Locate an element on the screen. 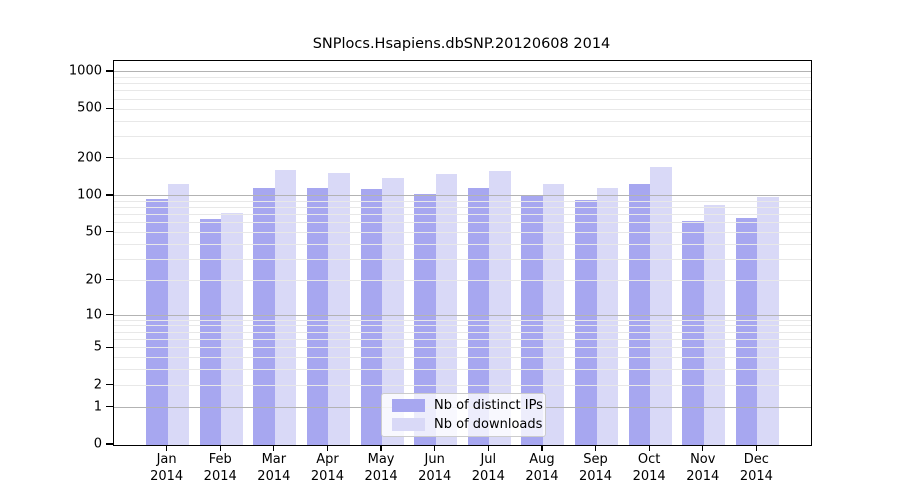  x-tick-label-jan: Jan 2014 is located at coordinates (167, 468).